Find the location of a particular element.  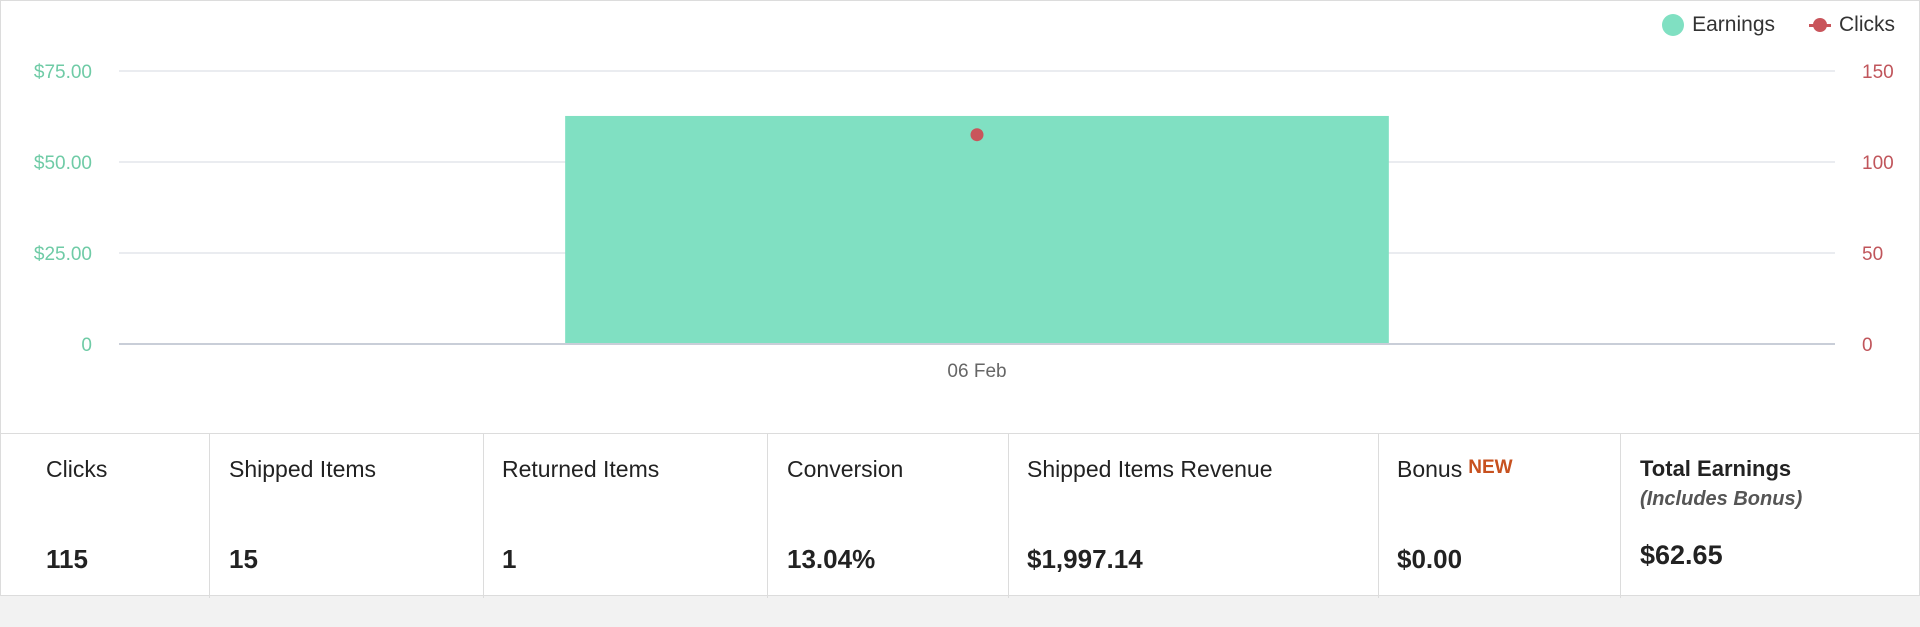

legend-item-clicks: Clicks is located at coordinates (1852, 25).